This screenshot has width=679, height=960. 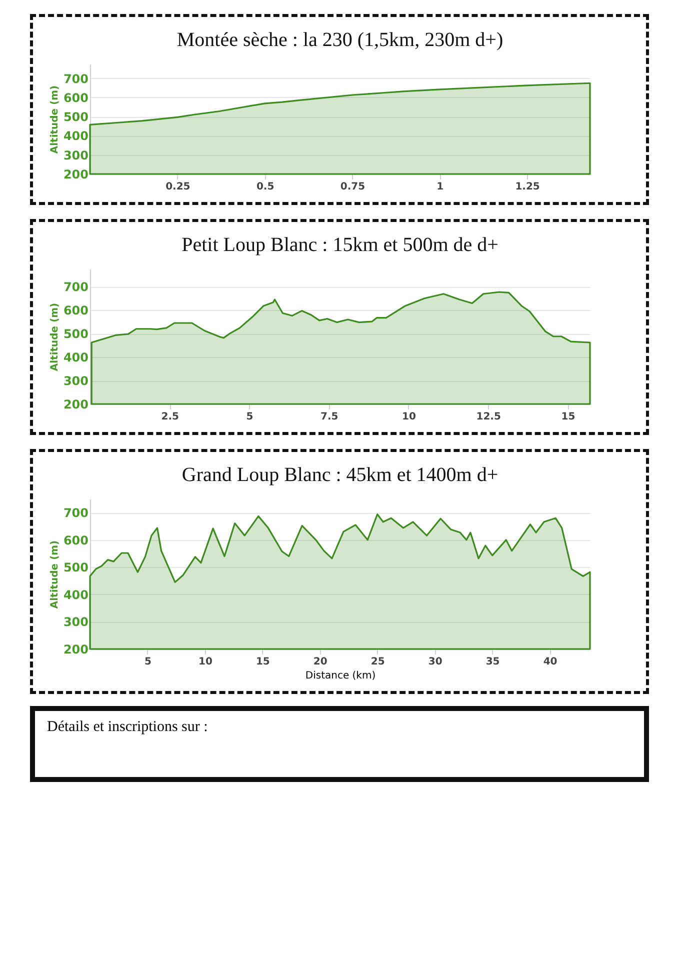 I want to click on chart-title: Montée sèche : la 230 (1,5km, 230m d+), so click(x=340, y=40).